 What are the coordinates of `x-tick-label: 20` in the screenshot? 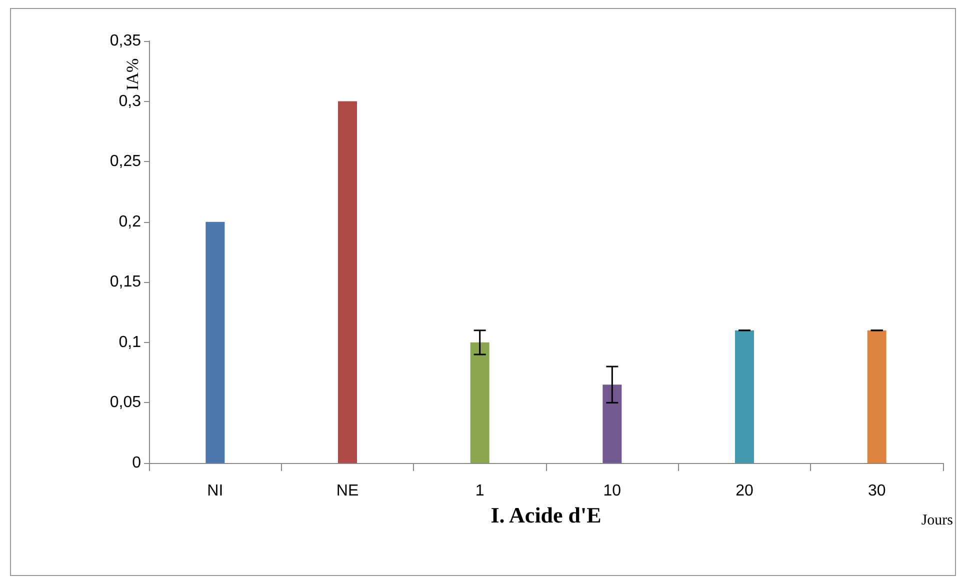 It's located at (745, 491).